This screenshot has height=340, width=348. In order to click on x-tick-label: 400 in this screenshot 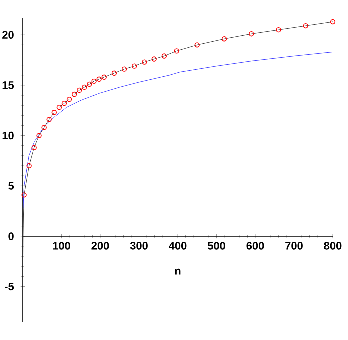, I will do `click(178, 246)`.